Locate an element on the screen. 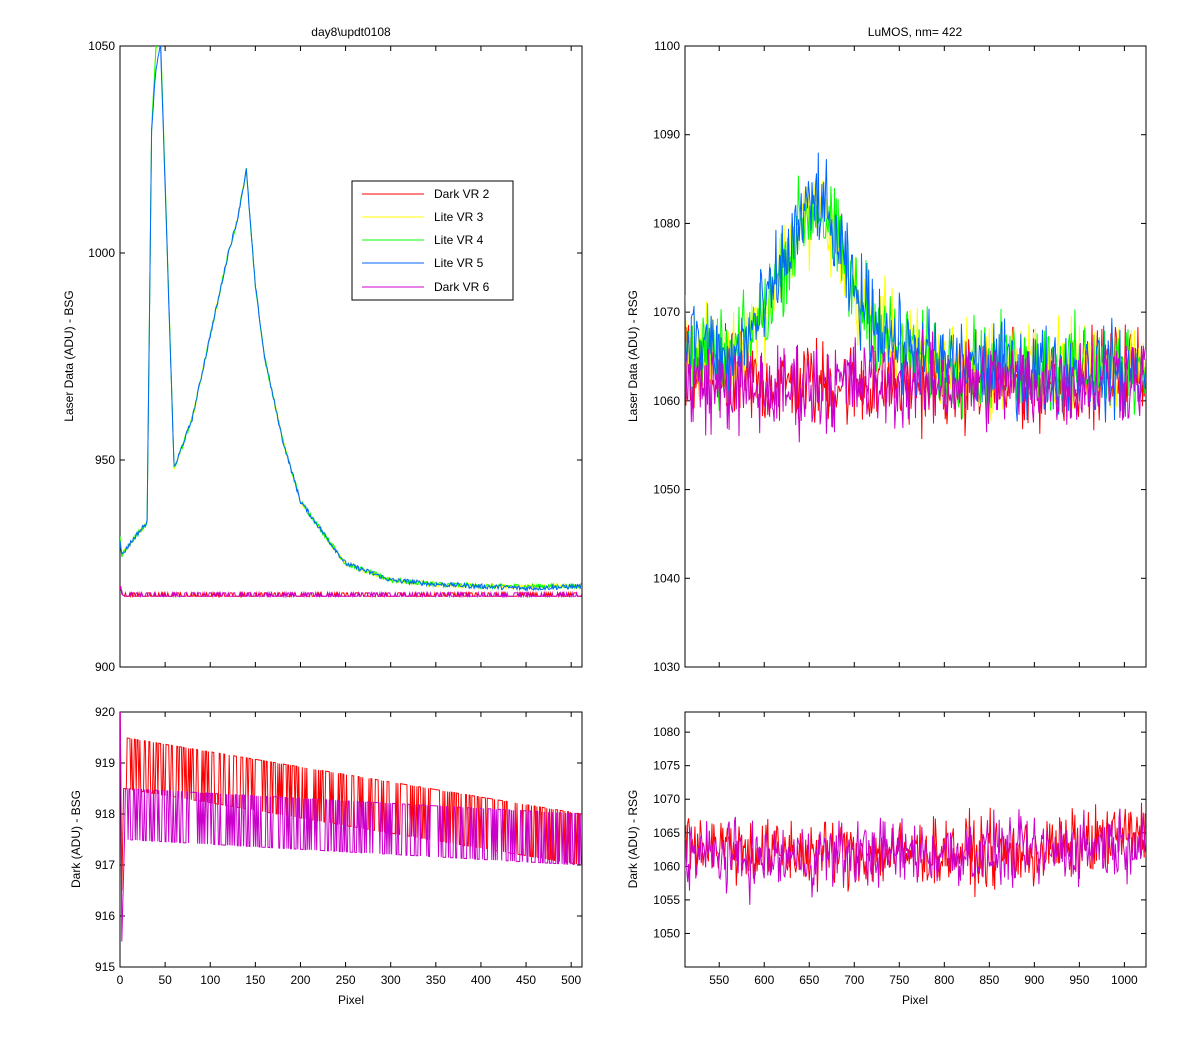 The height and width of the screenshot is (1050, 1200). y-tick-label: 1065 is located at coordinates (666, 833).